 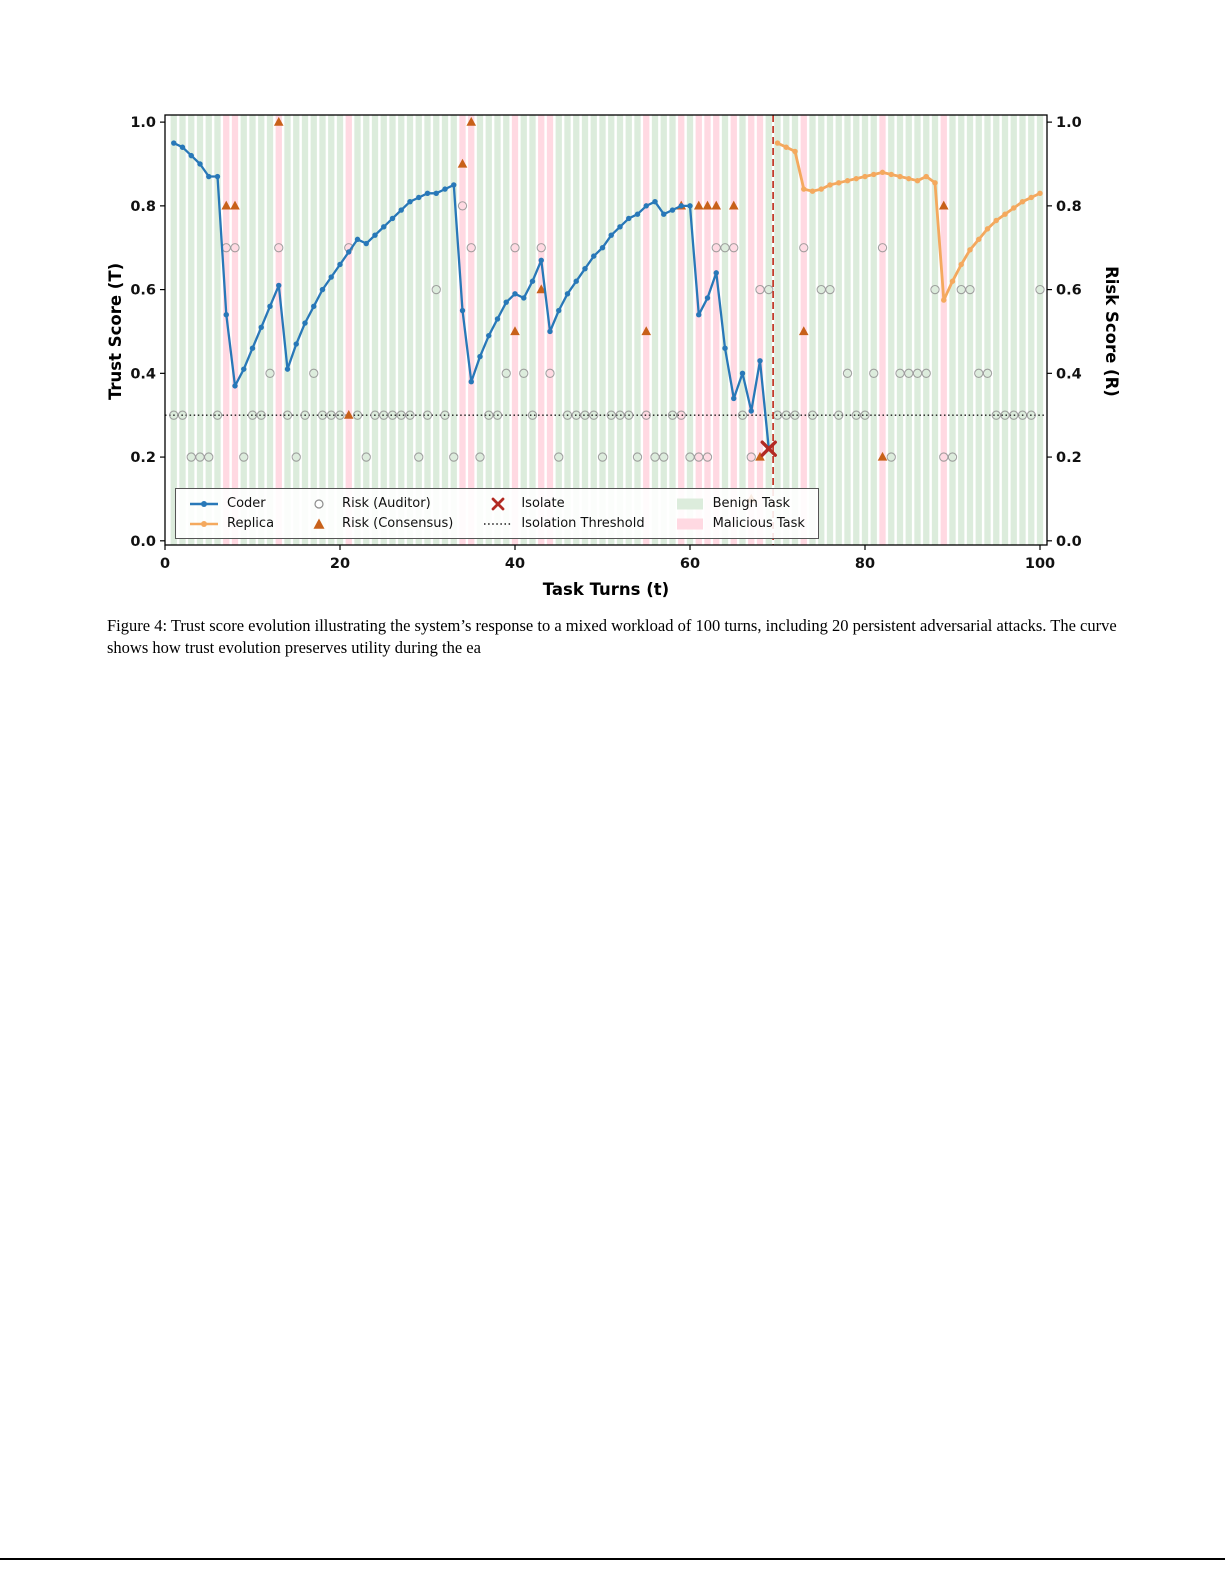 I want to click on legend-label: Isolation Threshold, so click(x=583, y=523).